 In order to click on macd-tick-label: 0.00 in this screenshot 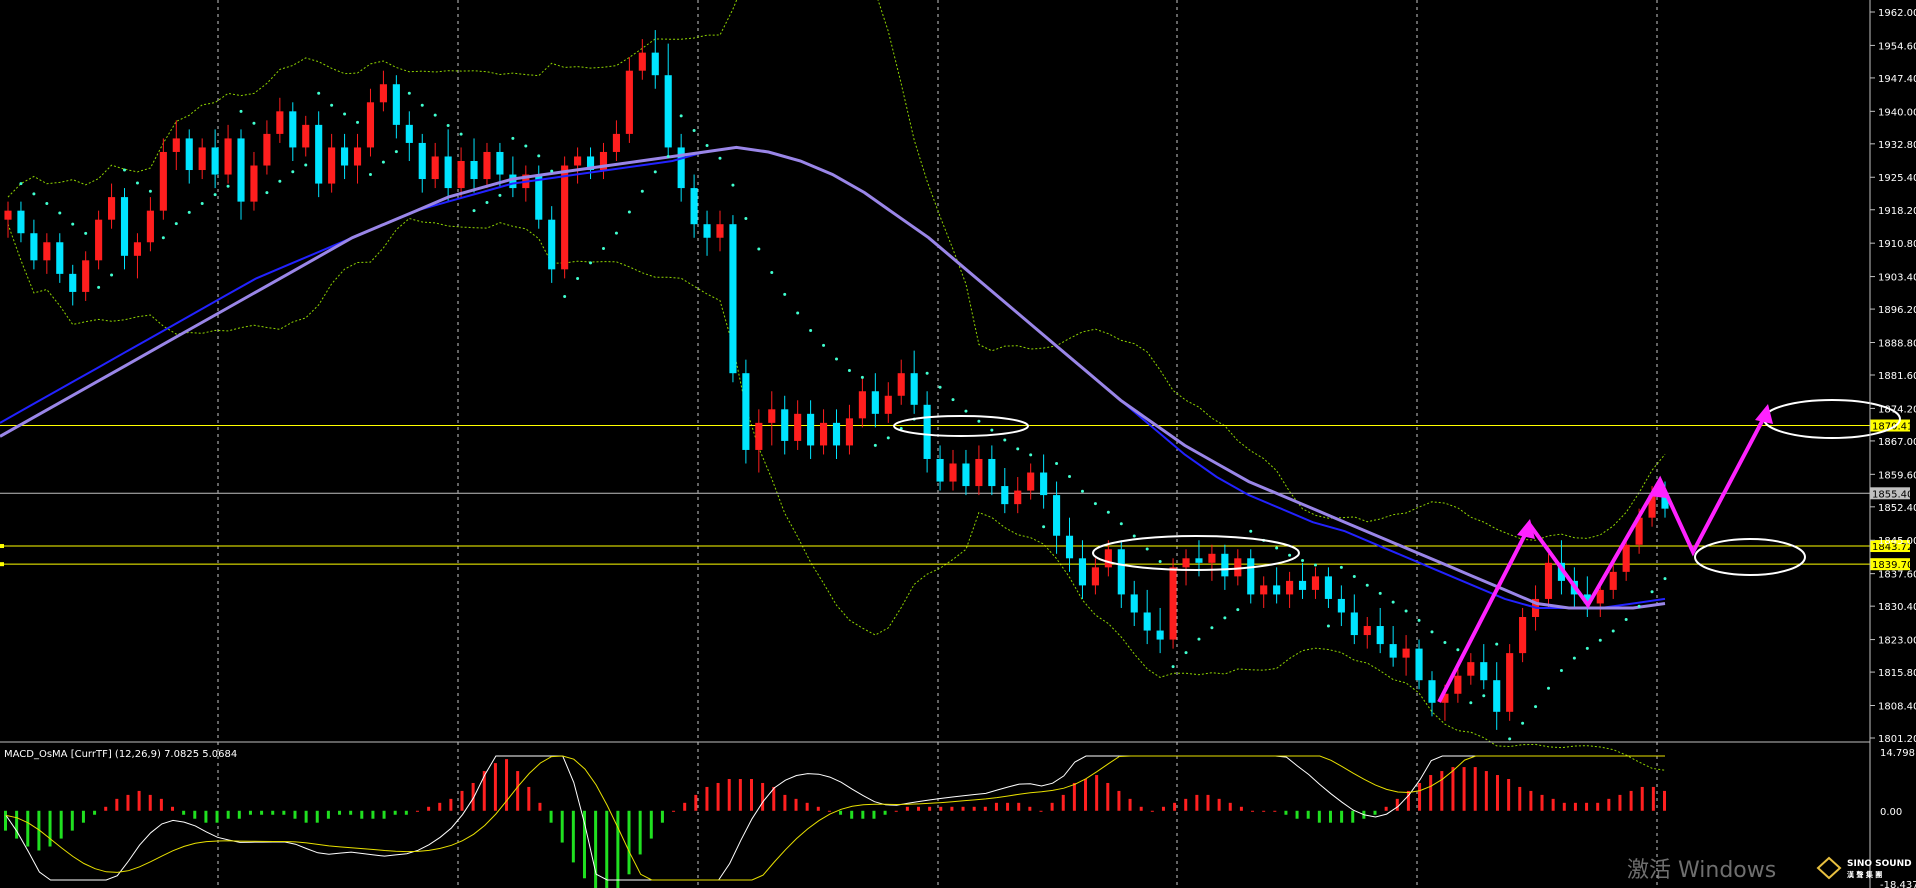, I will do `click(1891, 812)`.